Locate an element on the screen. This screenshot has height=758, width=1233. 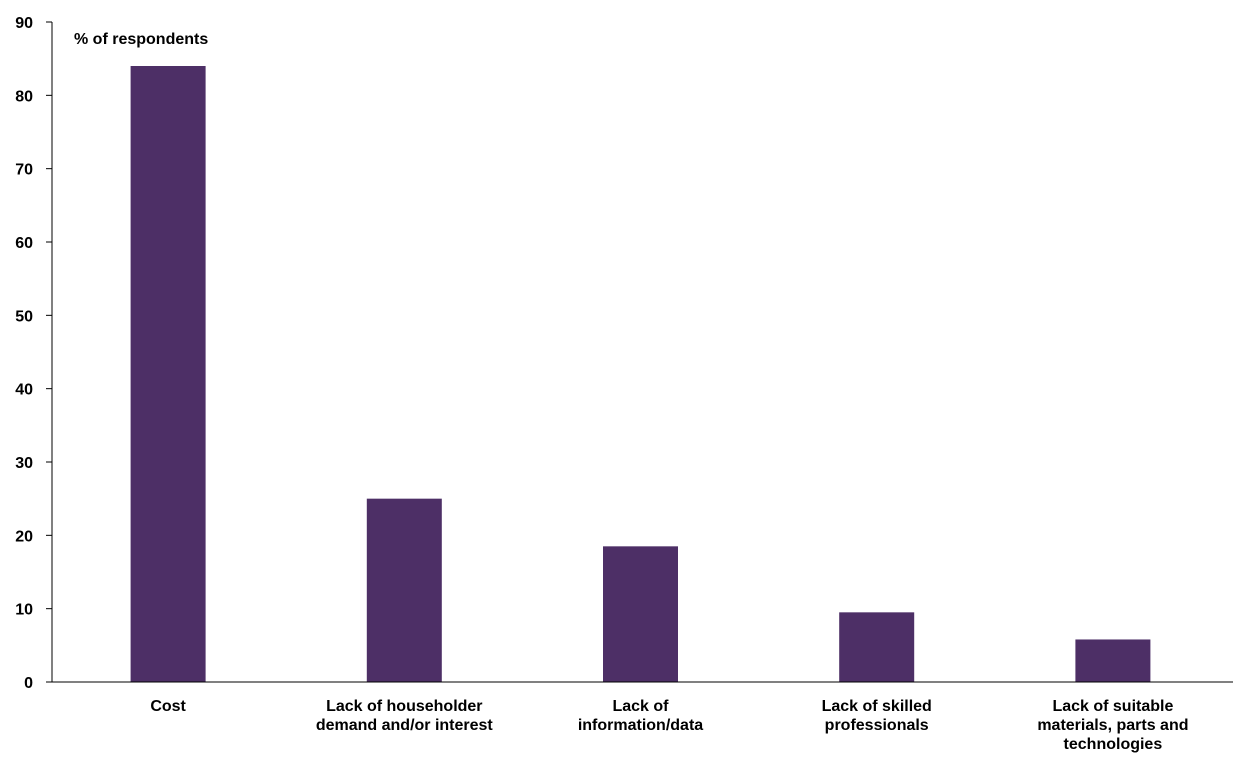
y-axis-title: % of respondents is located at coordinates (141, 39).